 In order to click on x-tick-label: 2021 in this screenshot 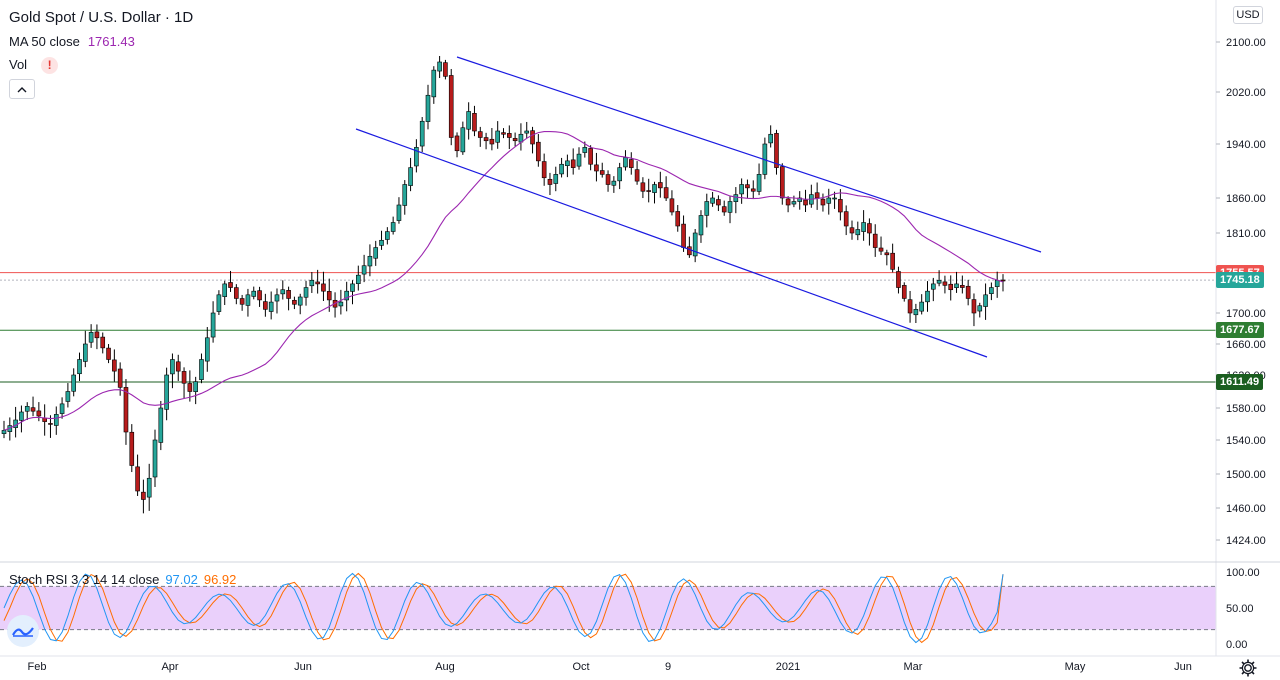, I will do `click(788, 667)`.